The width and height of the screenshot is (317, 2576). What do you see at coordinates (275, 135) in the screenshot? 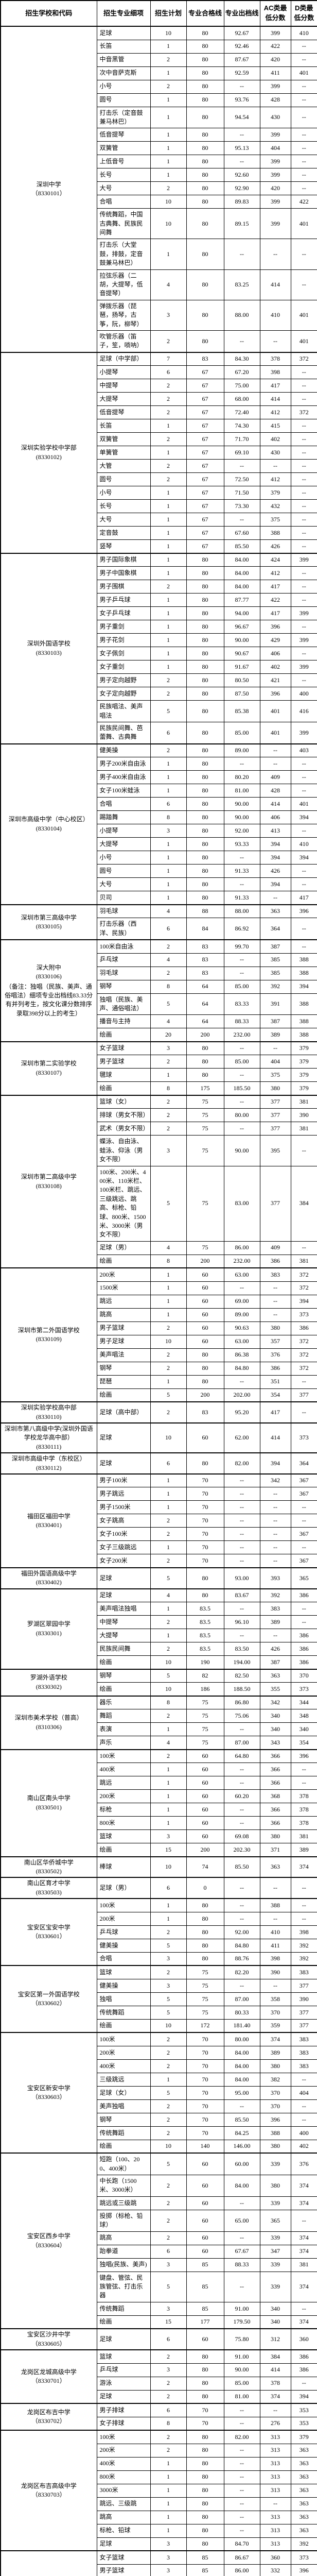
I see `ac-min-cell: 399` at bounding box center [275, 135].